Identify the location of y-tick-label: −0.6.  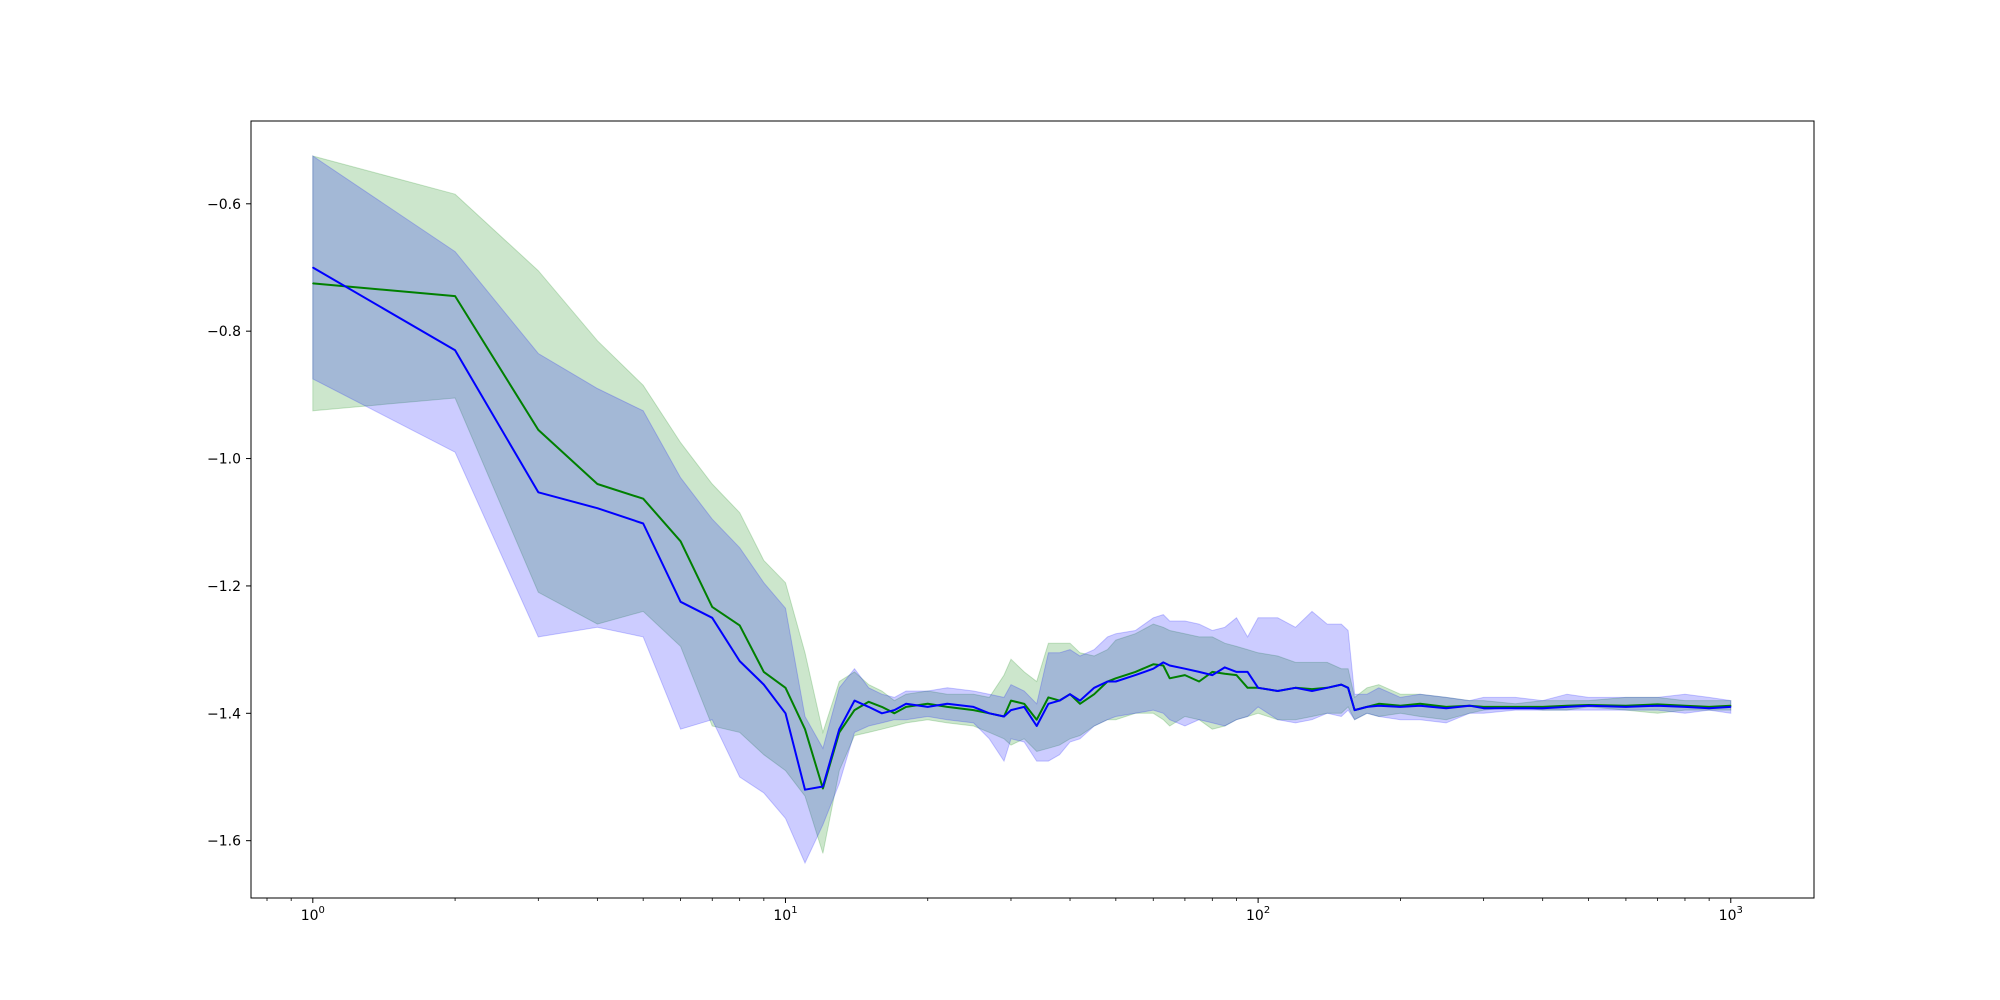
(224, 205).